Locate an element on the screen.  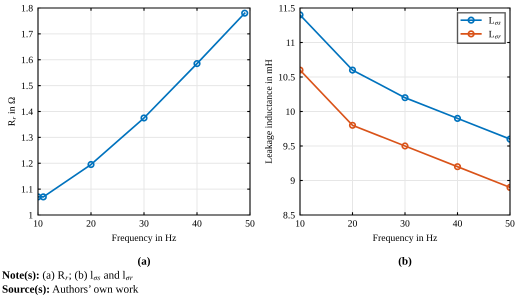
y-tick-label: 8.5 is located at coordinates (289, 215).